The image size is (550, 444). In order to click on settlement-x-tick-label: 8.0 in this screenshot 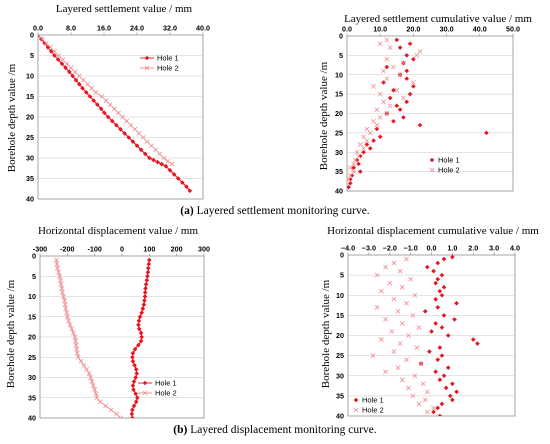, I will do `click(71, 28)`.